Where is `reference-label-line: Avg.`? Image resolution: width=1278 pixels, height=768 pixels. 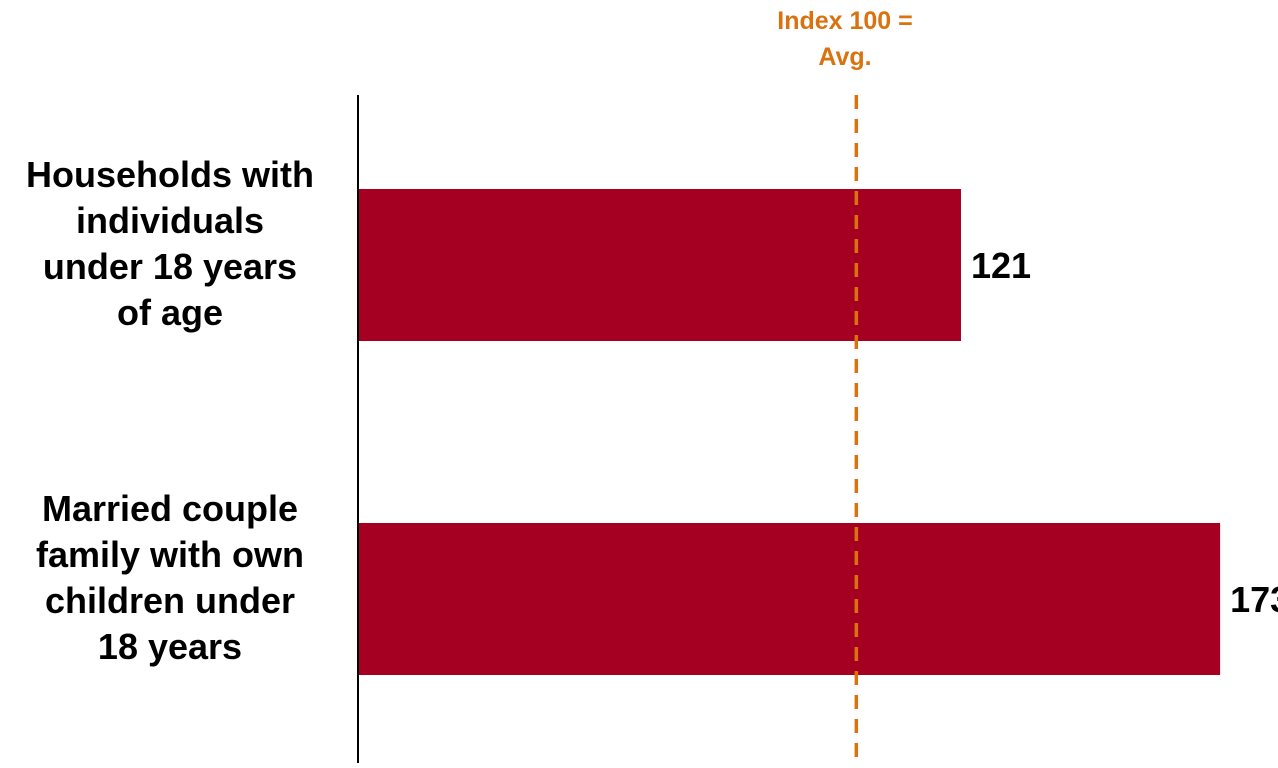
reference-label-line: Avg. is located at coordinates (845, 57).